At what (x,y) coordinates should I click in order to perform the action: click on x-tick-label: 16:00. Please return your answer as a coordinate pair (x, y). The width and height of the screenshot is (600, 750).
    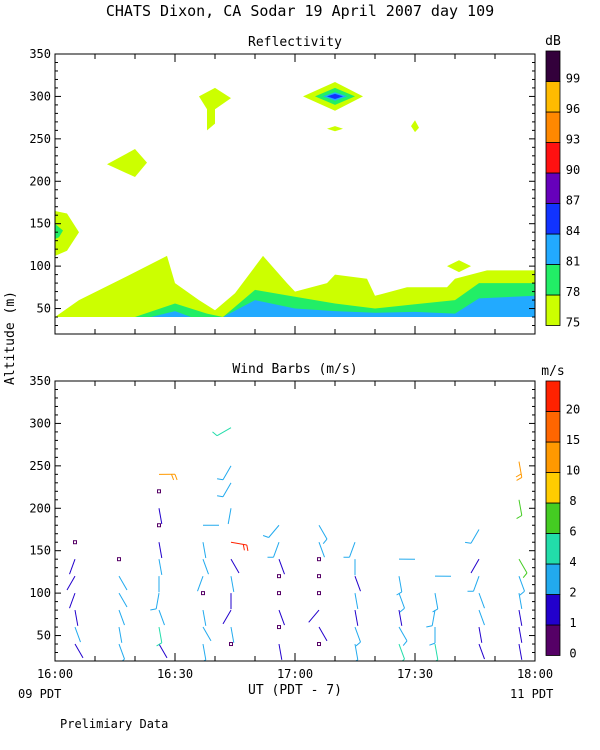
    Looking at the image, I should click on (55, 674).